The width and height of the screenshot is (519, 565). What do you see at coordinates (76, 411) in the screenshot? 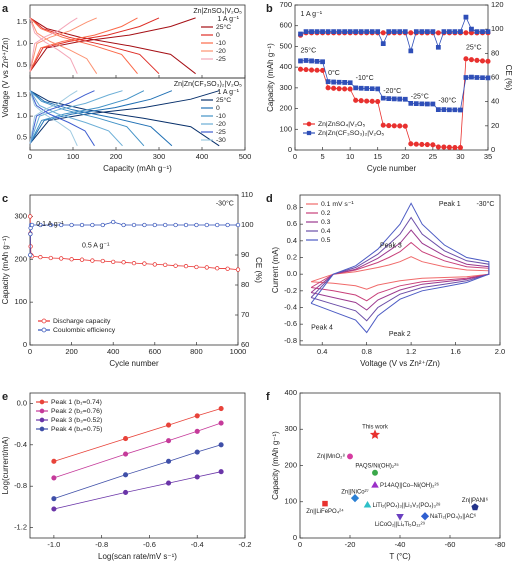
I see `legend-label: Peak 2 (b₂=0.76)` at bounding box center [76, 411].